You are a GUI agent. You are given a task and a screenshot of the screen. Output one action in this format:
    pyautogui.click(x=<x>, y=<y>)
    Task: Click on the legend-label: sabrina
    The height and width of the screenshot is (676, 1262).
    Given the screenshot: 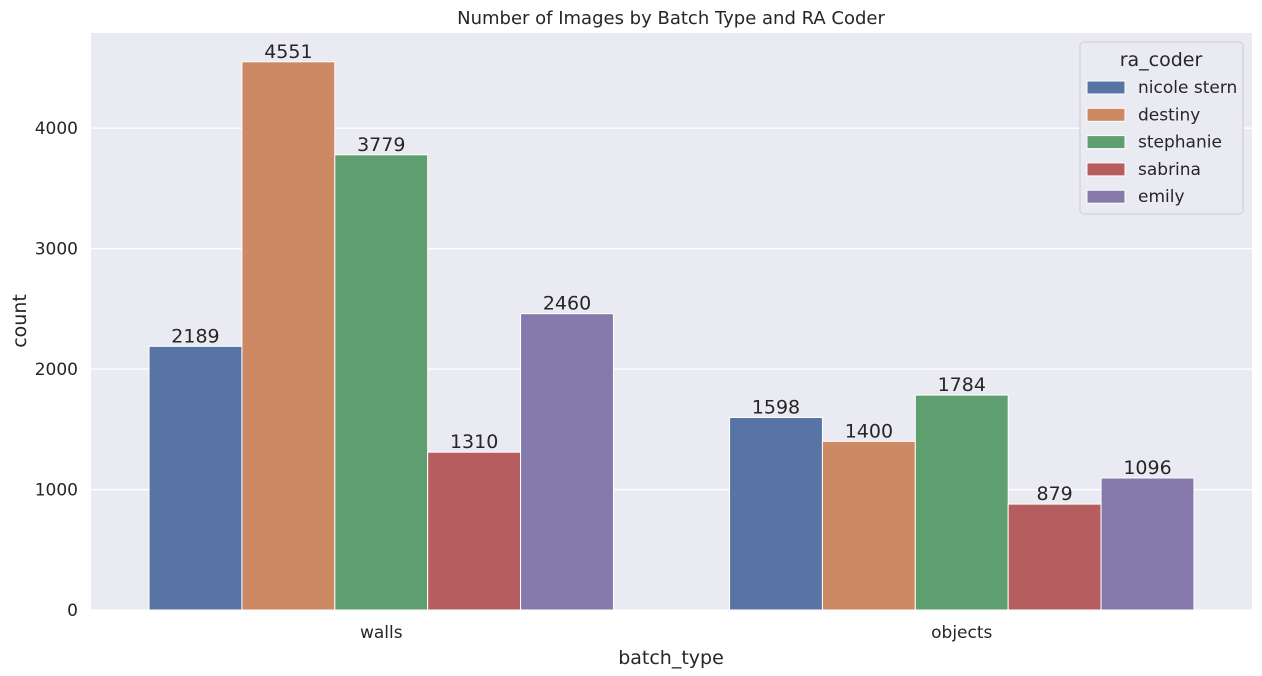 What is the action you would take?
    pyautogui.click(x=1169, y=170)
    